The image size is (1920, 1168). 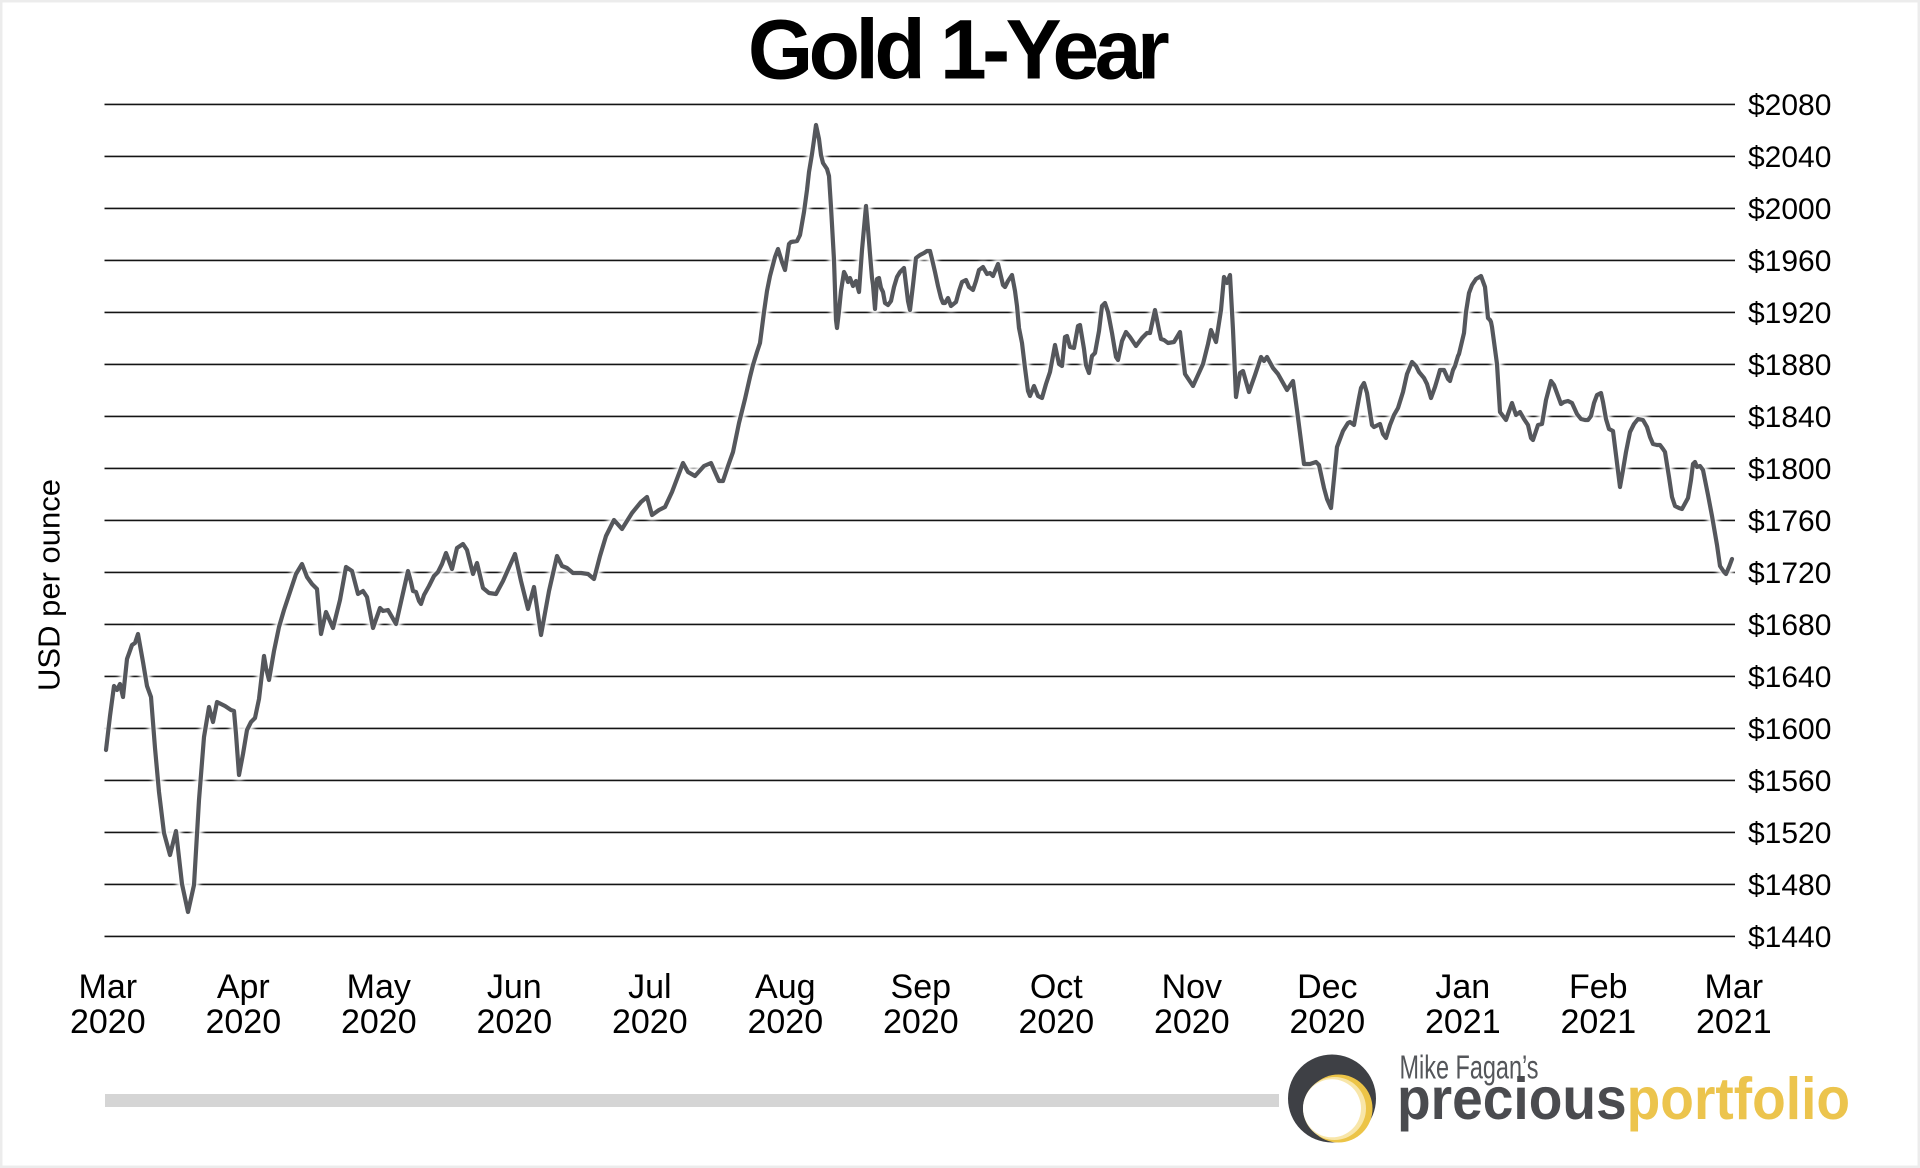 What do you see at coordinates (1789, 261) in the screenshot?
I see `svg-text: $1960` at bounding box center [1789, 261].